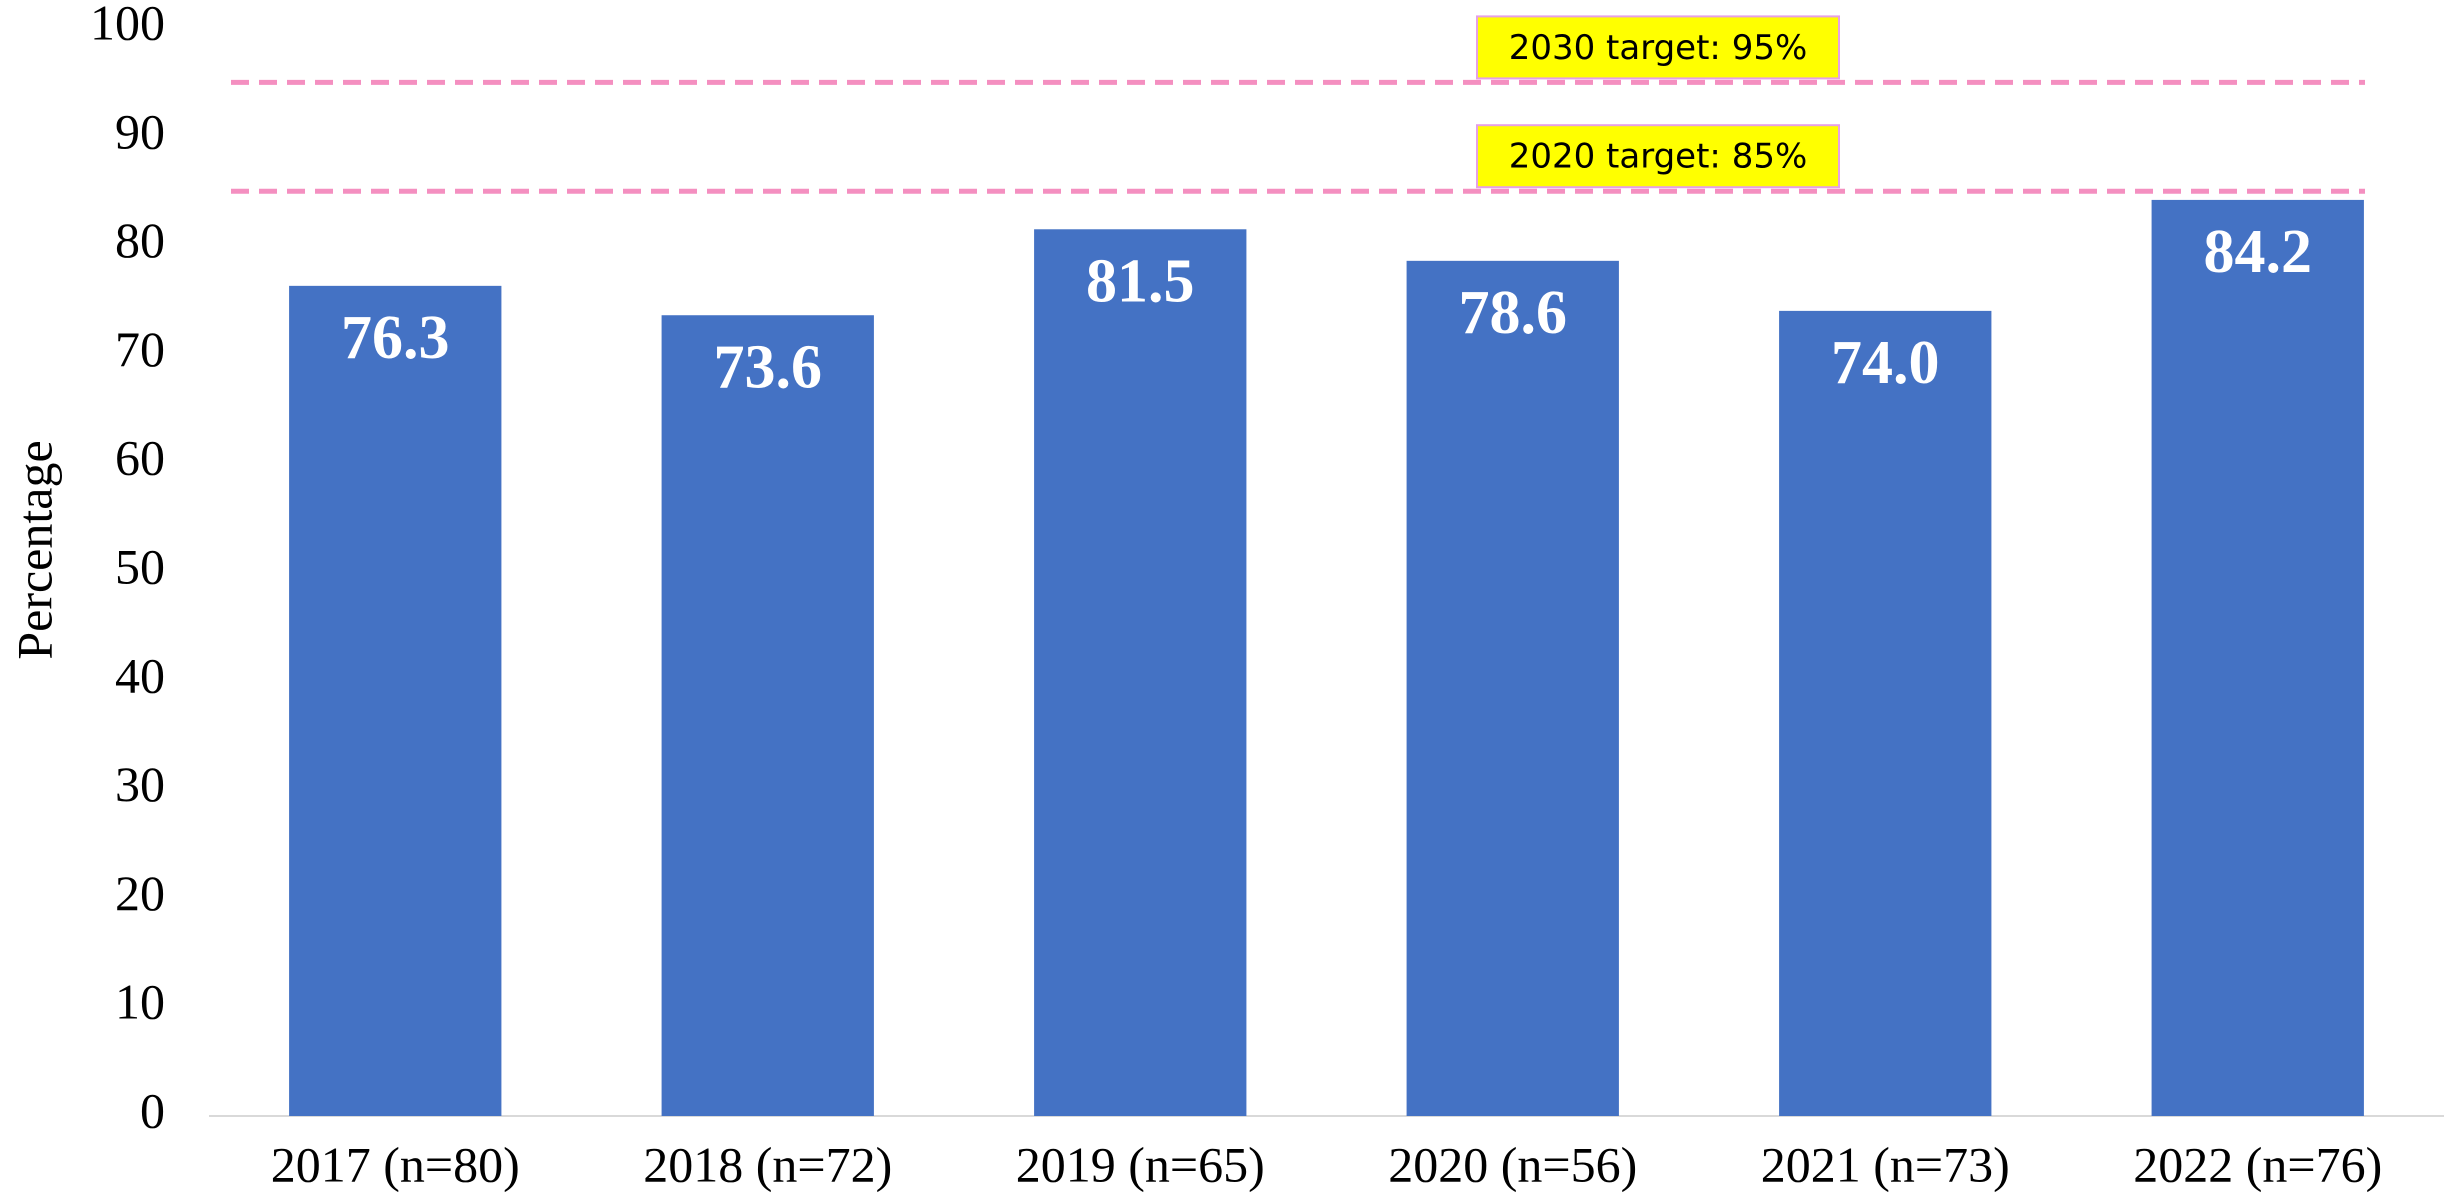 Image resolution: width=2453 pixels, height=1202 pixels. Describe the element at coordinates (1512, 1164) in the screenshot. I see `x-tick-label: 2020 (n=56)` at that location.